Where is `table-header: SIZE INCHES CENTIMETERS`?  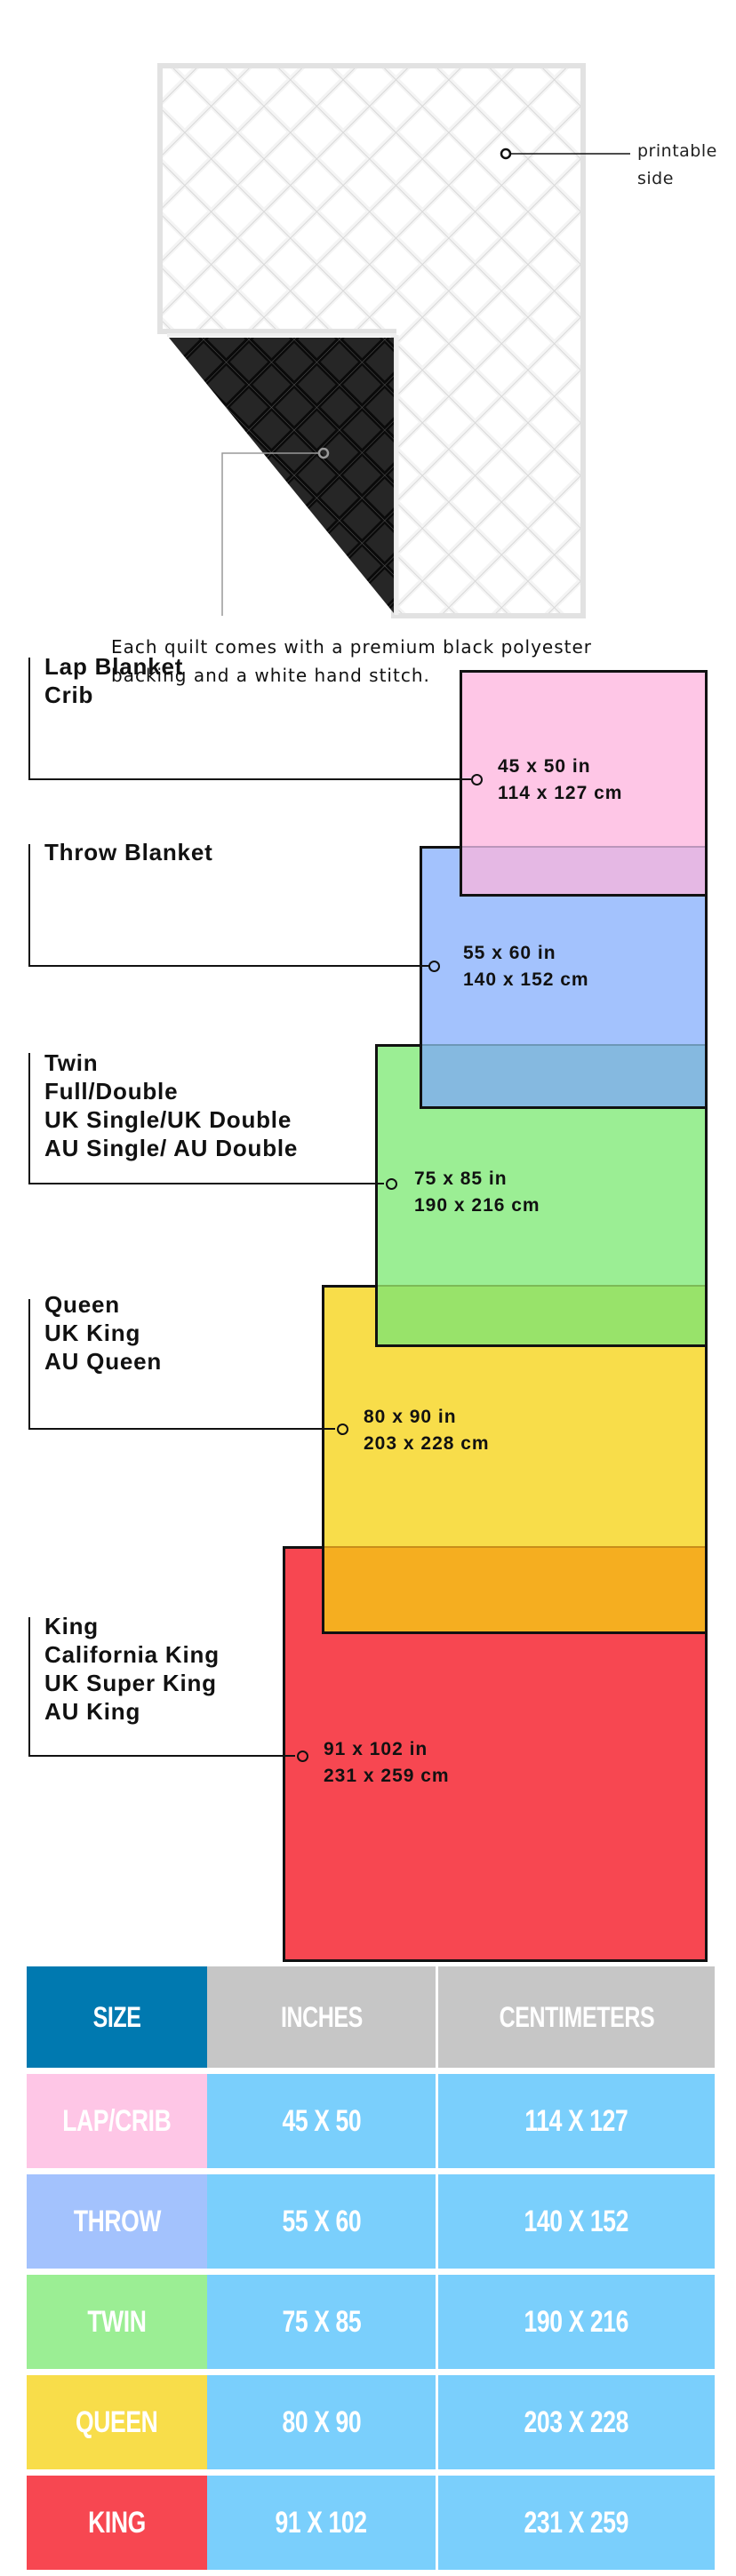 table-header: SIZE INCHES CENTIMETERS is located at coordinates (371, 2017).